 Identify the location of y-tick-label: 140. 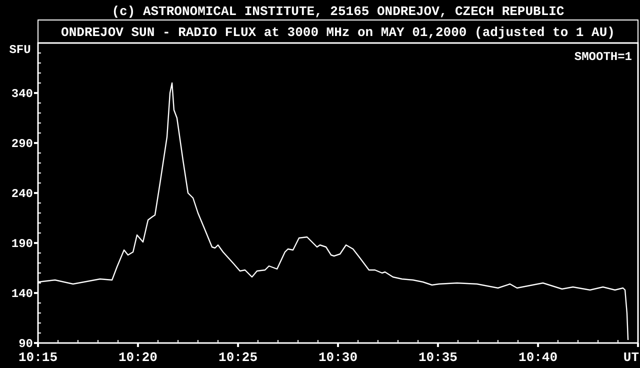
(22, 294).